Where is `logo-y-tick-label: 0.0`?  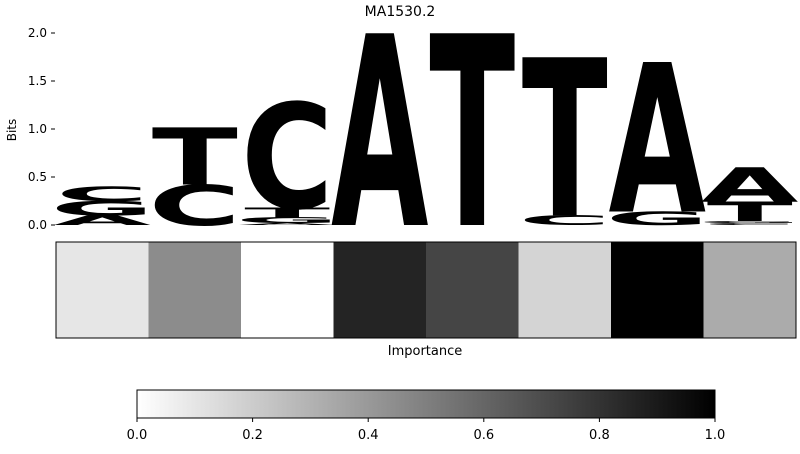 logo-y-tick-label: 0.0 is located at coordinates (37, 225).